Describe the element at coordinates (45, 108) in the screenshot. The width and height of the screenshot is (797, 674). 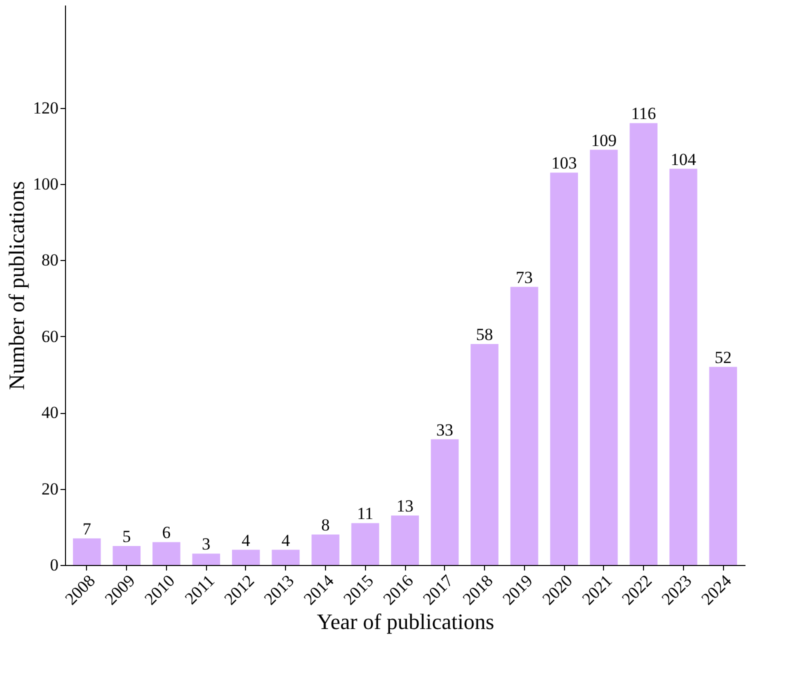
I see `y-tick-label: 120` at that location.